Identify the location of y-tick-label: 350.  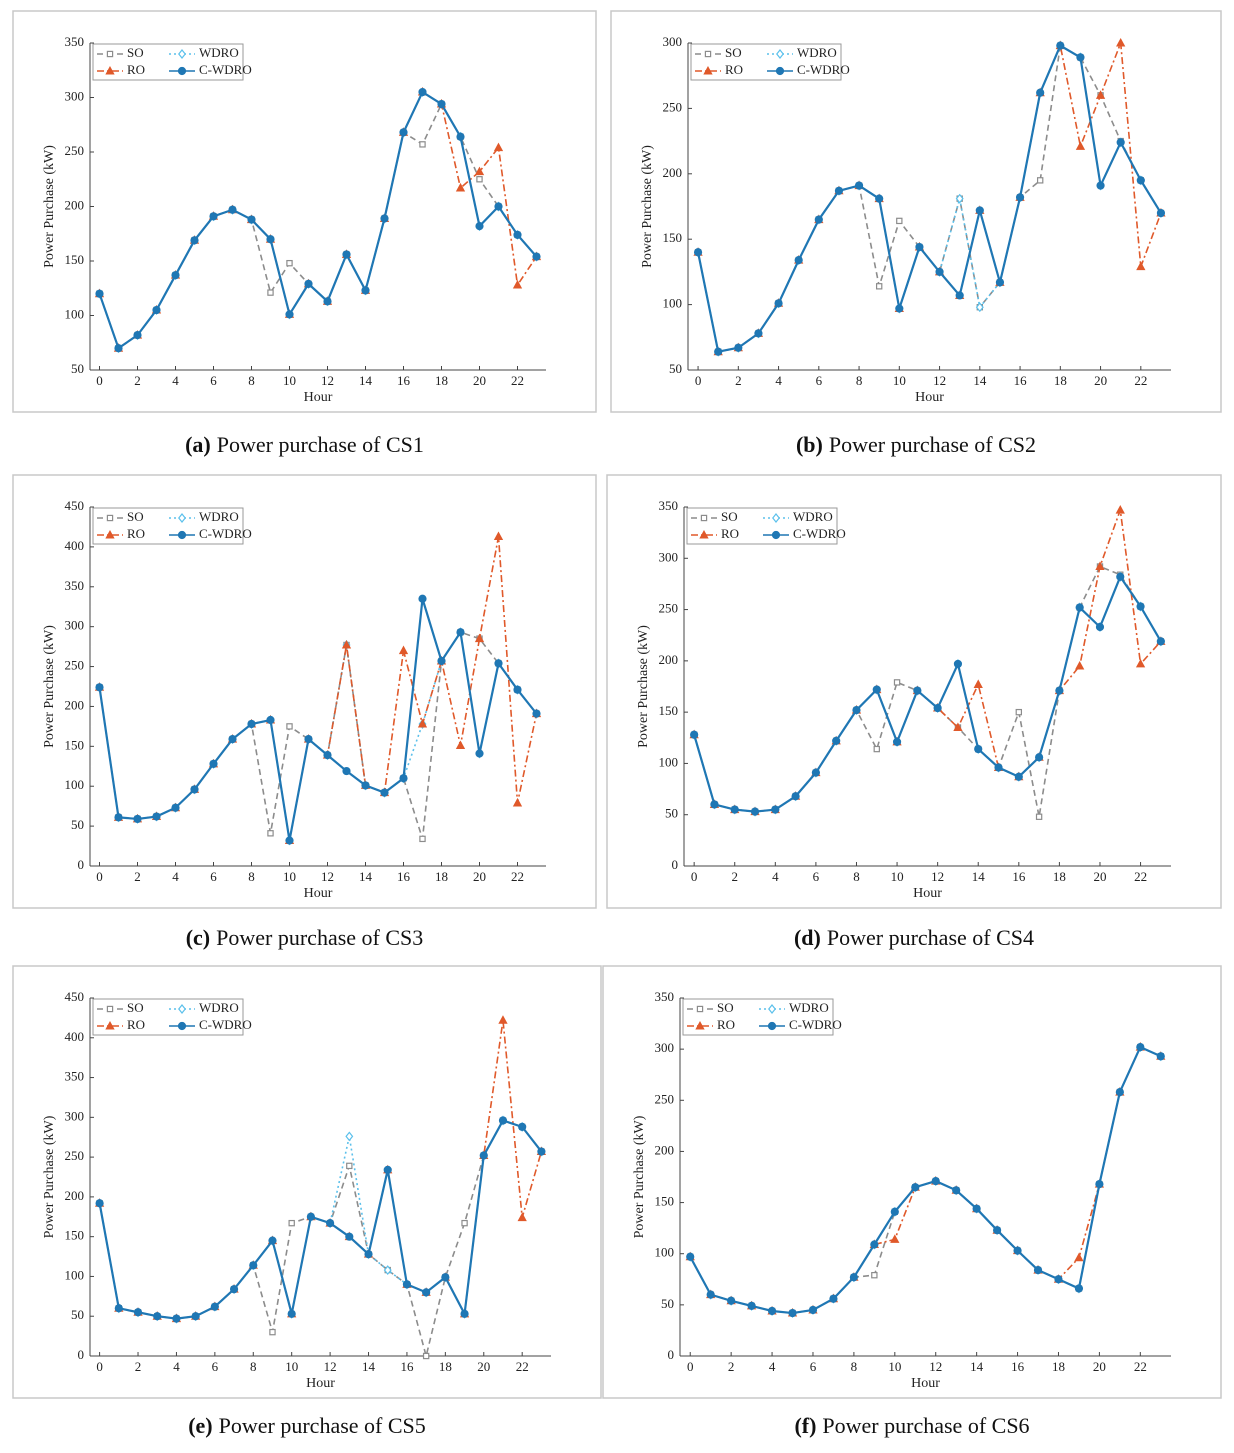
(75, 41).